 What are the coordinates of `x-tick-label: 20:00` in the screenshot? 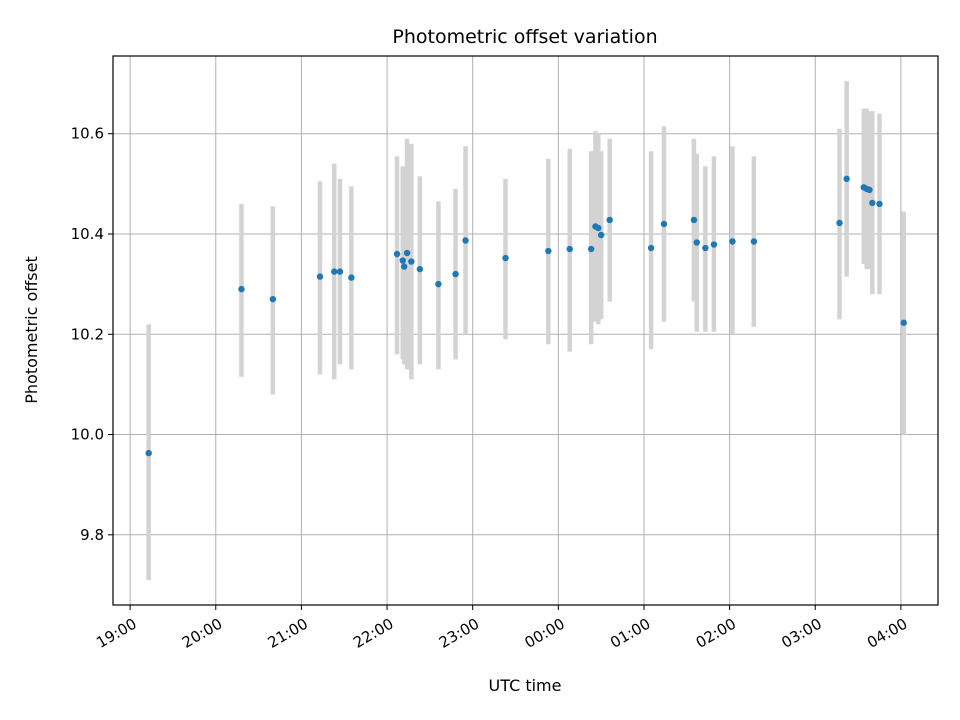 It's located at (202, 633).